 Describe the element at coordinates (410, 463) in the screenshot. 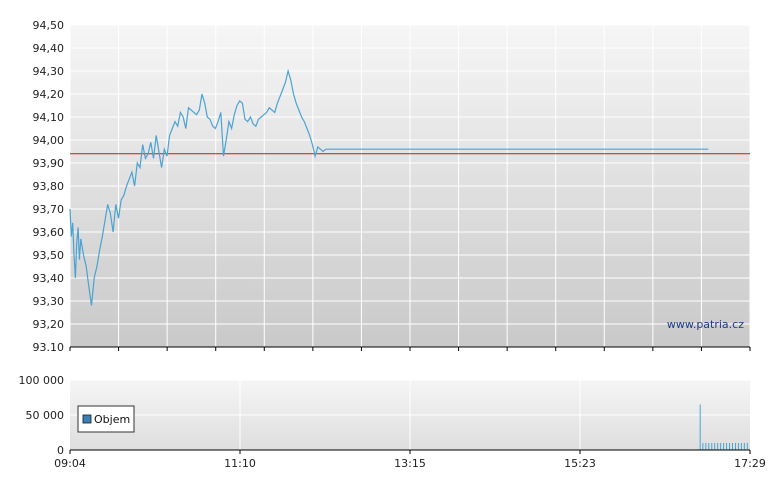

I see `volume-x-tick-label: 13:15` at that location.